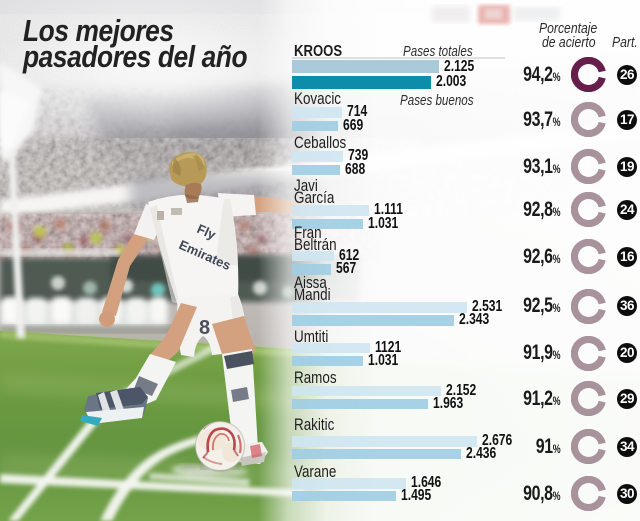 The height and width of the screenshot is (521, 640). I want to click on svg-text: Fly, so click(207, 232).